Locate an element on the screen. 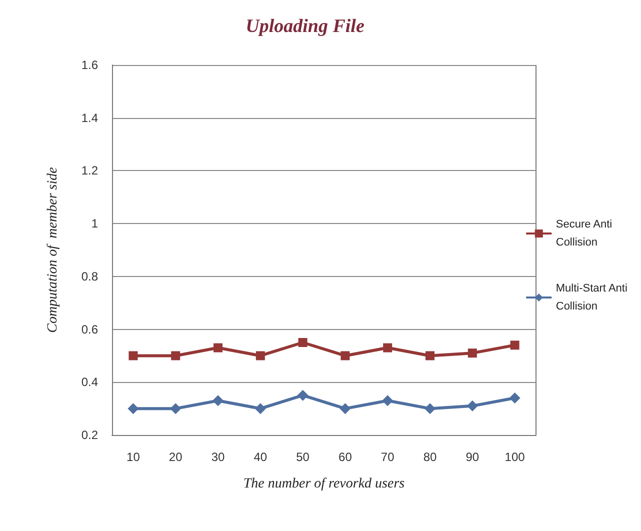 This screenshot has width=641, height=531. x-axis-title: The number of revorkd users is located at coordinates (324, 484).